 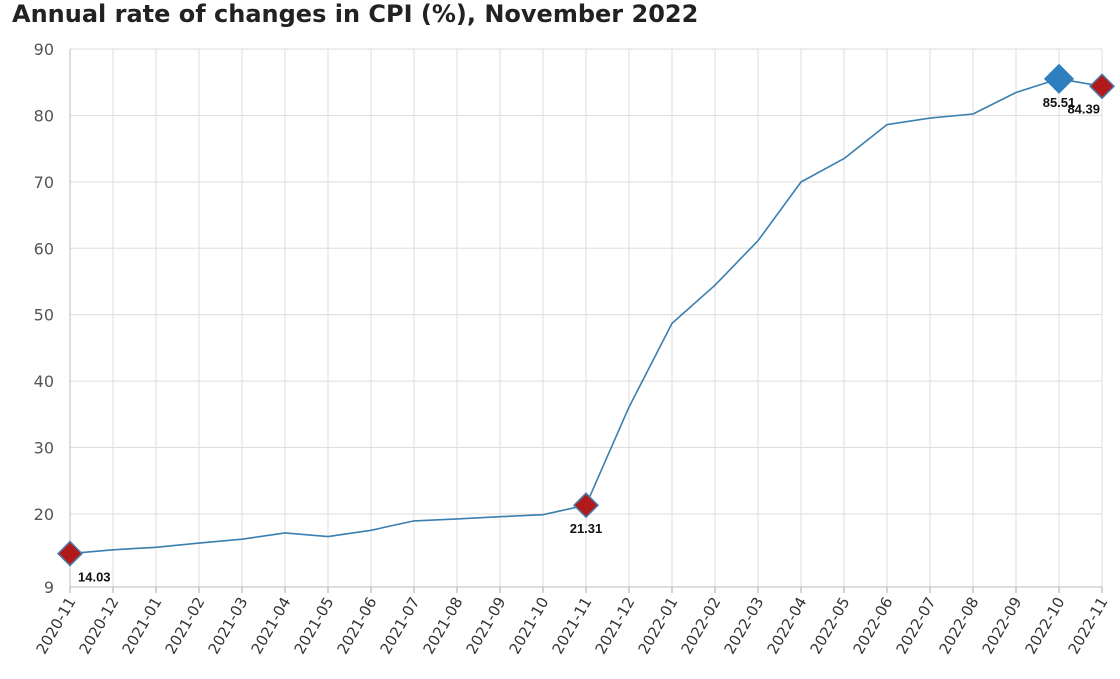 What do you see at coordinates (873, 625) in the screenshot?
I see `x-tick-label: 2022-06` at bounding box center [873, 625].